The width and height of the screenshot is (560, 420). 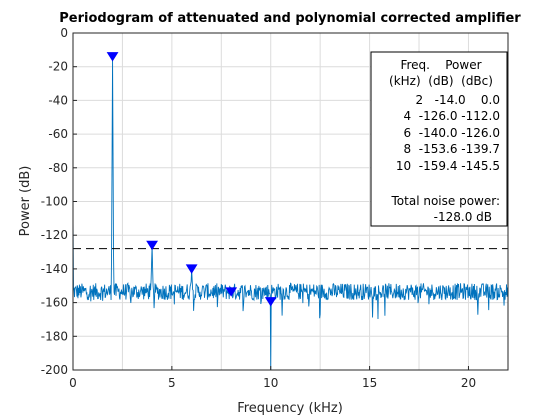 I want to click on y-tick-label: 0, so click(x=64, y=33).